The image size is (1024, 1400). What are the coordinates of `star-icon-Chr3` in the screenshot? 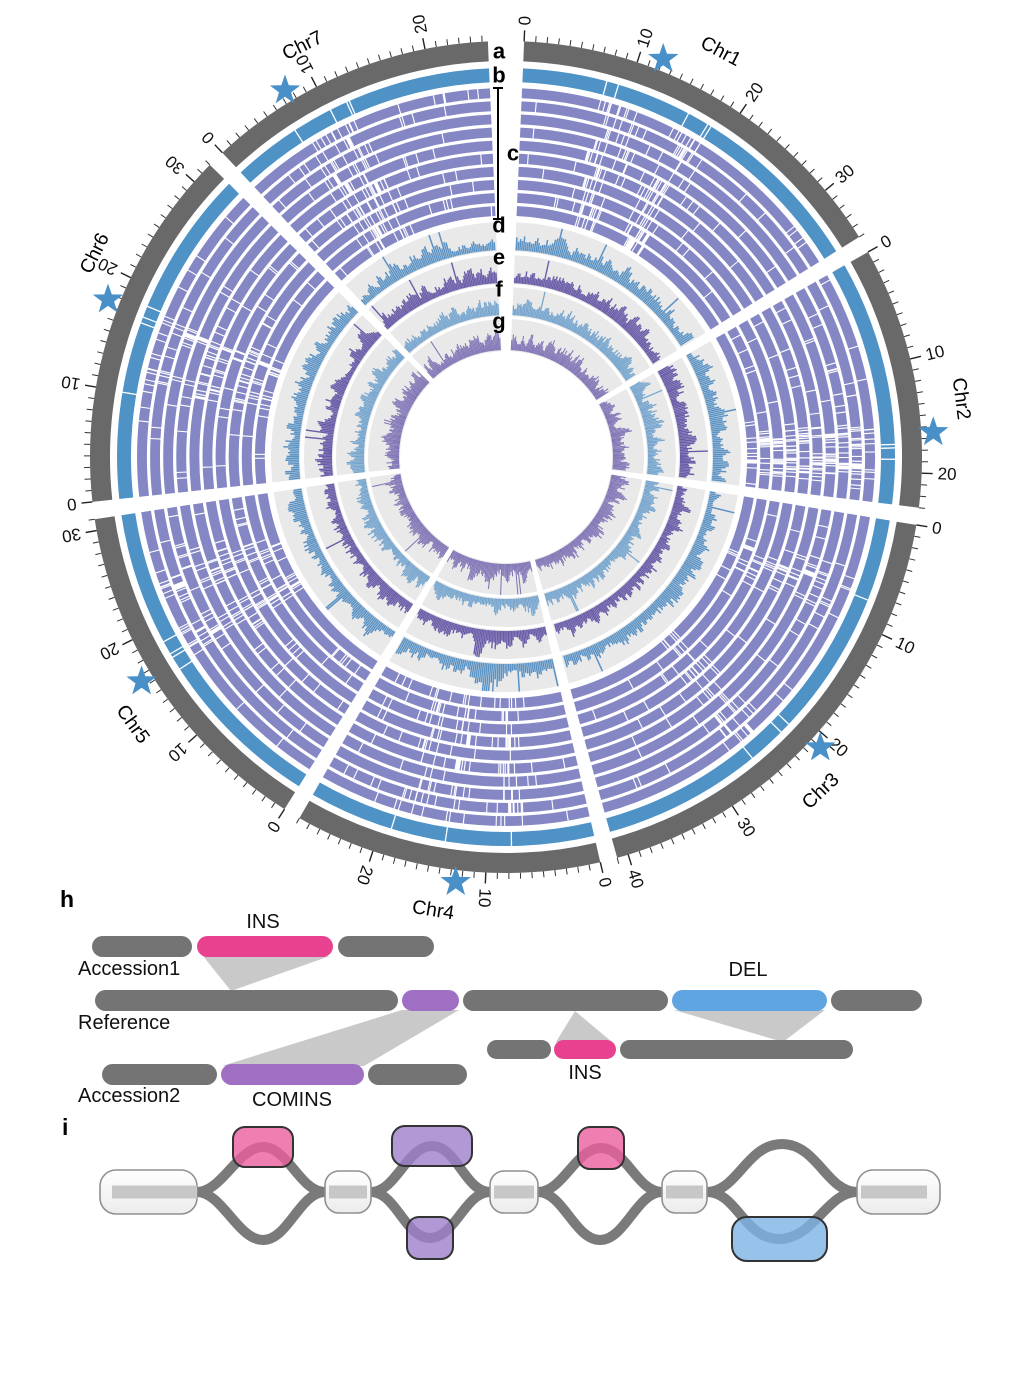 It's located at (820, 746).